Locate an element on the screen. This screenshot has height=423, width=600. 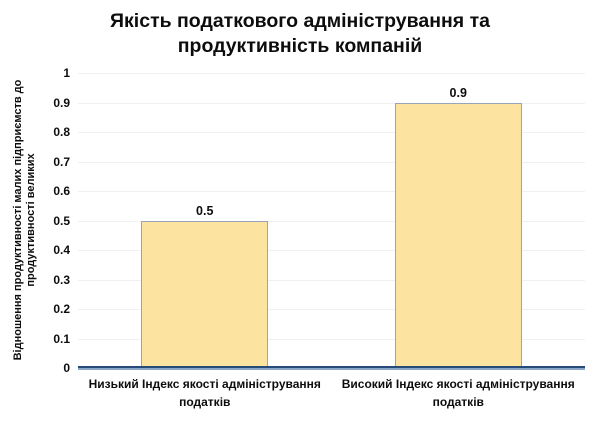
y-axis-ticks: 0 0.1 0.2 0.3 0.4 0.5 0.6 0.7 0.8 0.9 1 is located at coordinates (35, 220).